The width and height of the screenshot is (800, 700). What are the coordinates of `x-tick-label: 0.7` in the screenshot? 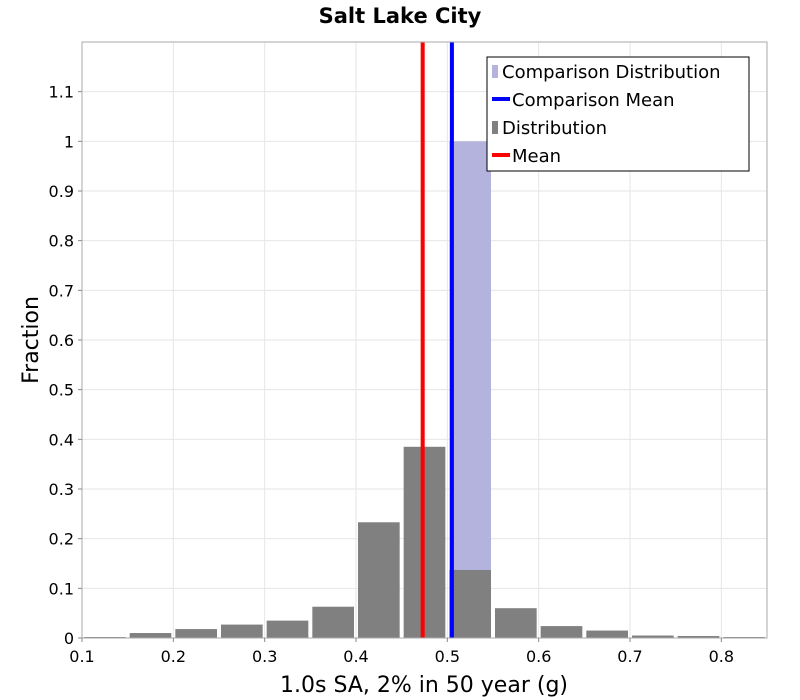 It's located at (629, 656).